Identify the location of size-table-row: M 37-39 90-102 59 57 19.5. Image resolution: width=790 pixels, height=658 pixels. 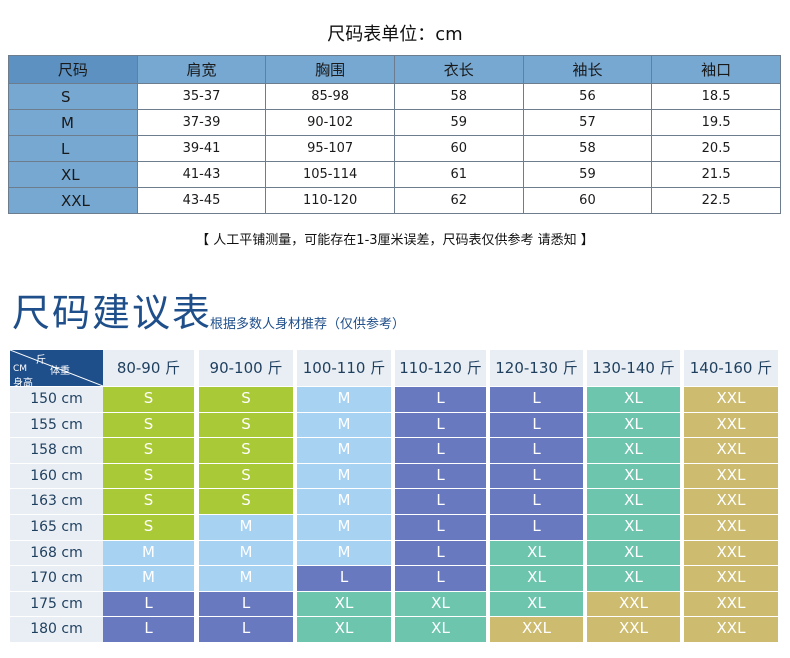
(394, 122).